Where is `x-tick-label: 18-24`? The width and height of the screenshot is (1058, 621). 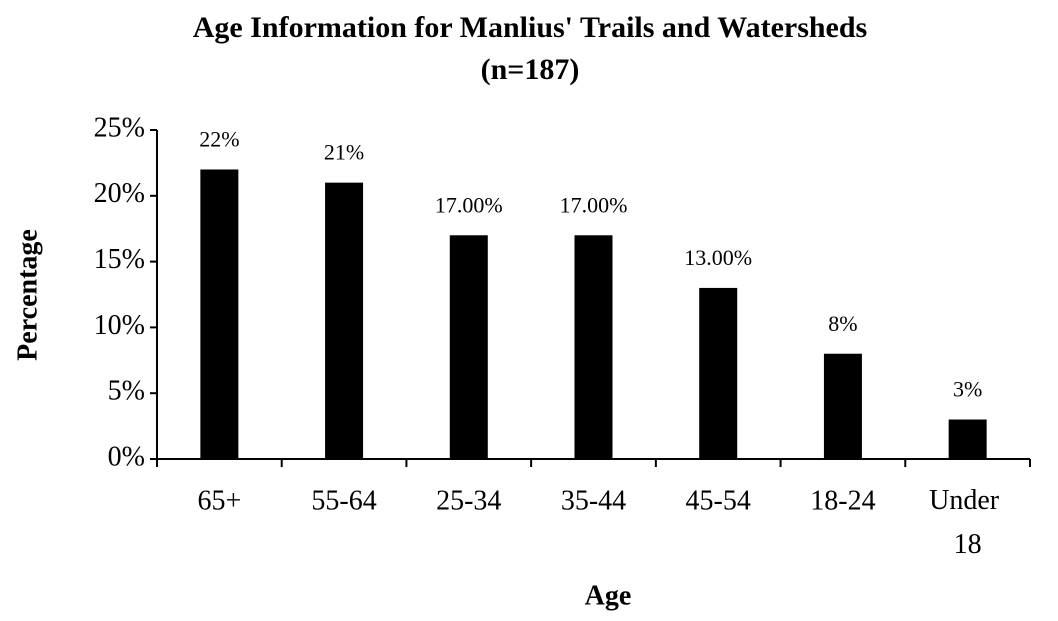
x-tick-label: 18-24 is located at coordinates (842, 500).